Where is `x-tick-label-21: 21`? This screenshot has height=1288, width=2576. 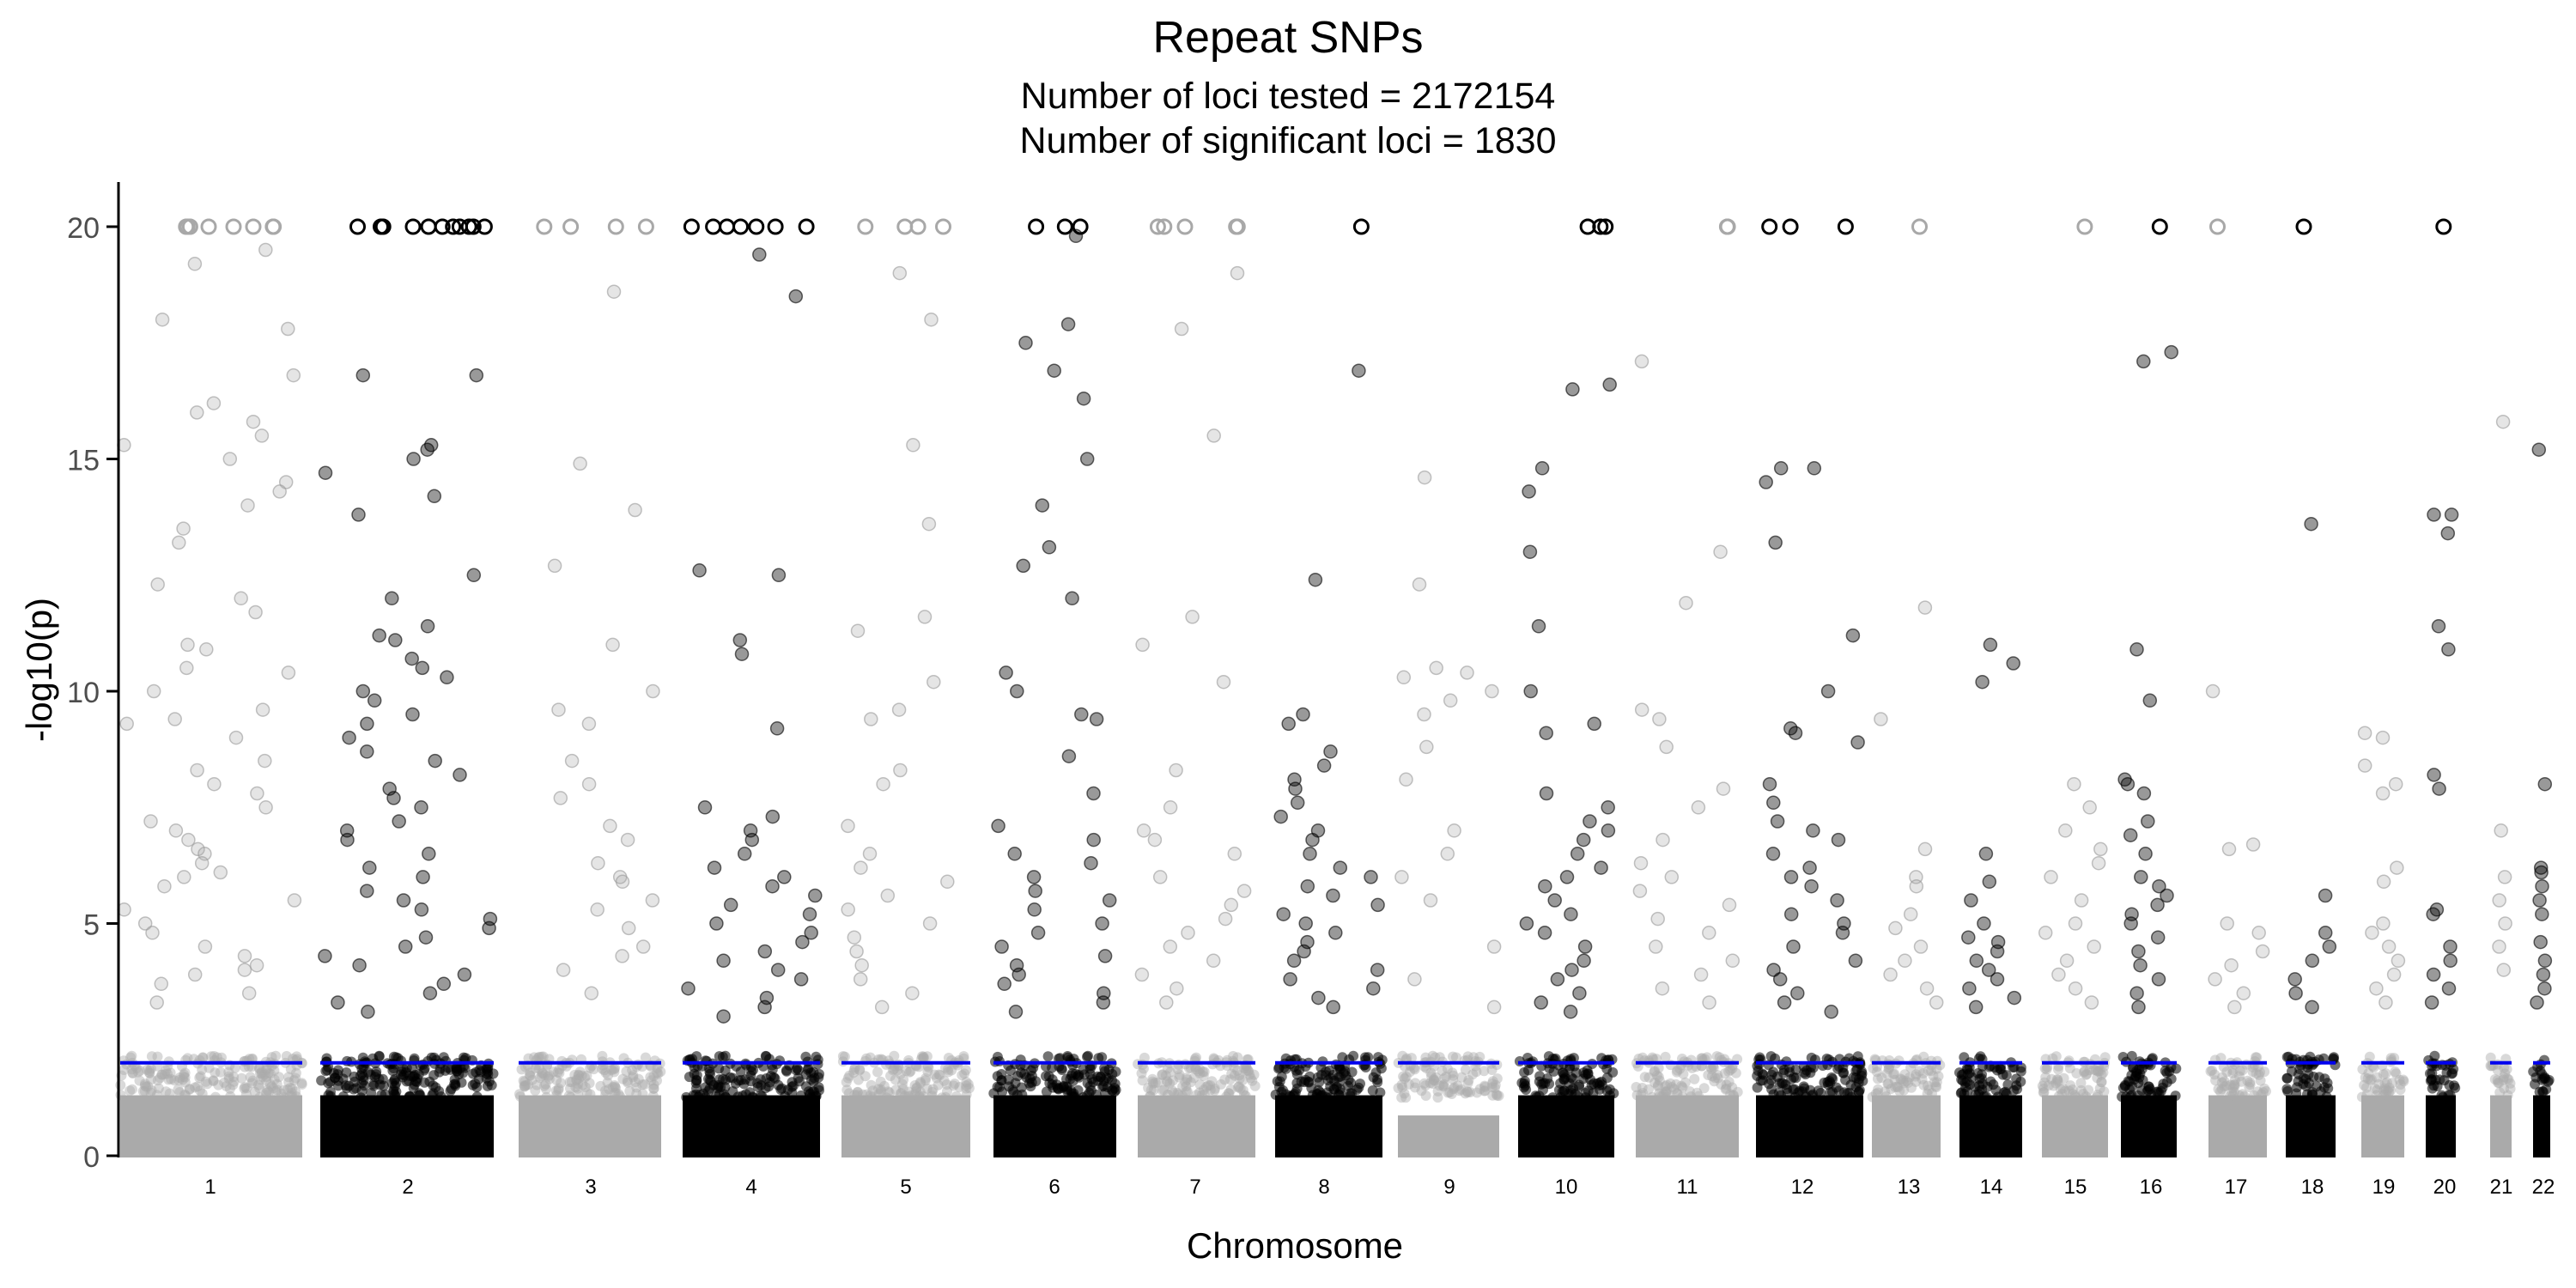
x-tick-label-21: 21 is located at coordinates (2501, 1188).